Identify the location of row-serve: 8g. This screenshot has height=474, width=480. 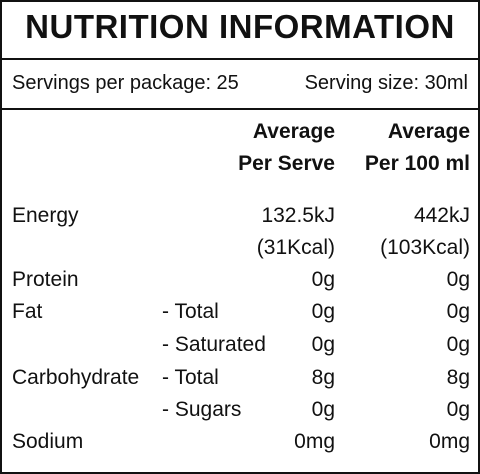
(323, 377).